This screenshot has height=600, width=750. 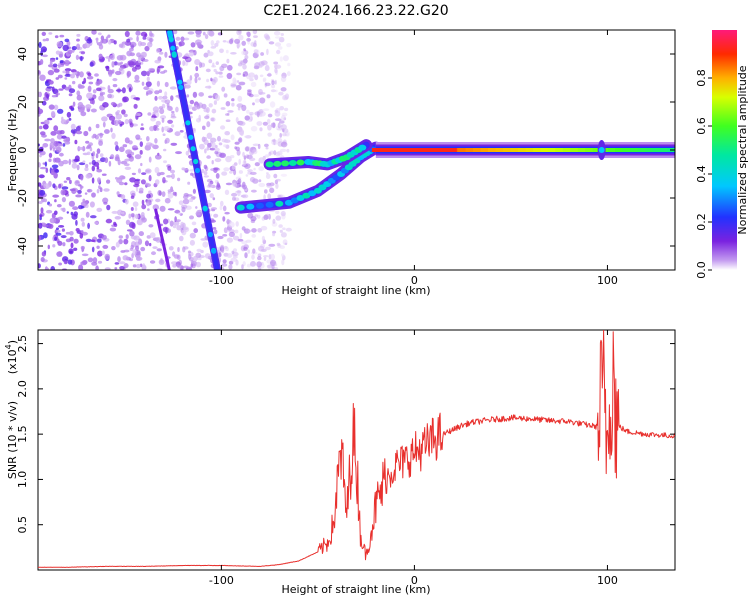 I want to click on top-y-axis-label: Frequency (Hz), so click(x=12, y=150).